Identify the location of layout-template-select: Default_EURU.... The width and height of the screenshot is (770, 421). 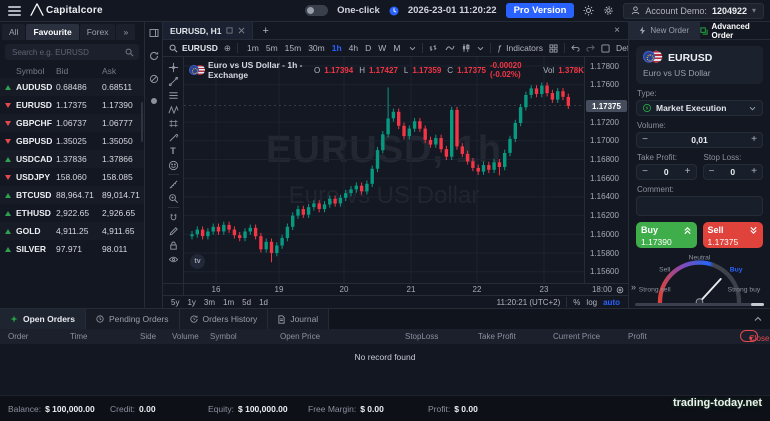
(622, 48).